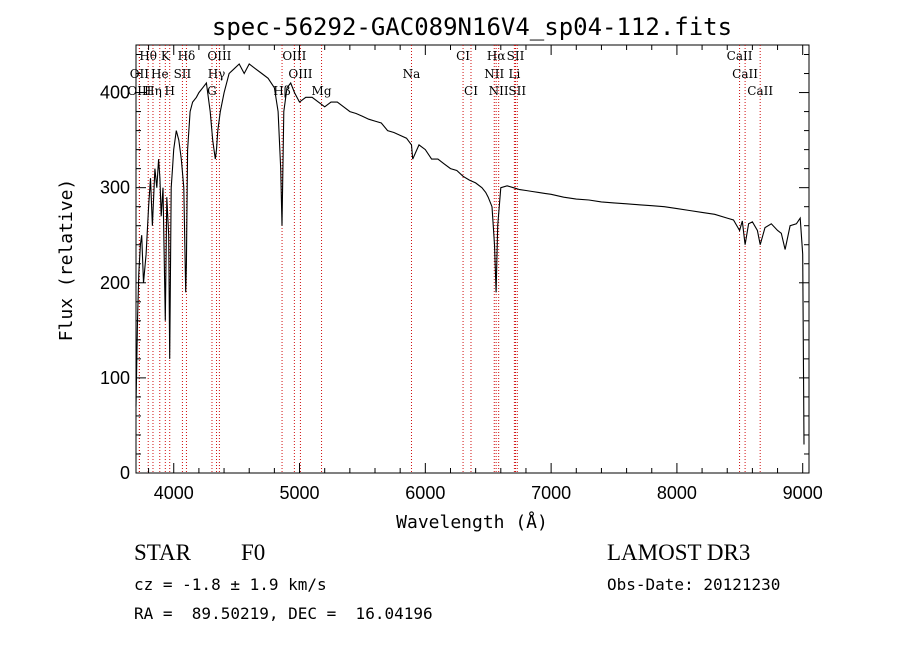  Describe the element at coordinates (212, 91) in the screenshot. I see `spectral-line-label: G` at that location.